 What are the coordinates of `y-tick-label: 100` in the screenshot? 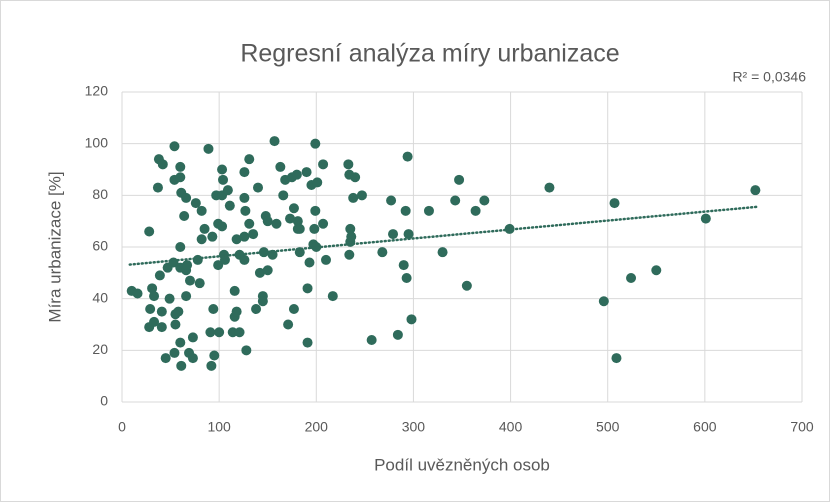 It's located at (97, 142).